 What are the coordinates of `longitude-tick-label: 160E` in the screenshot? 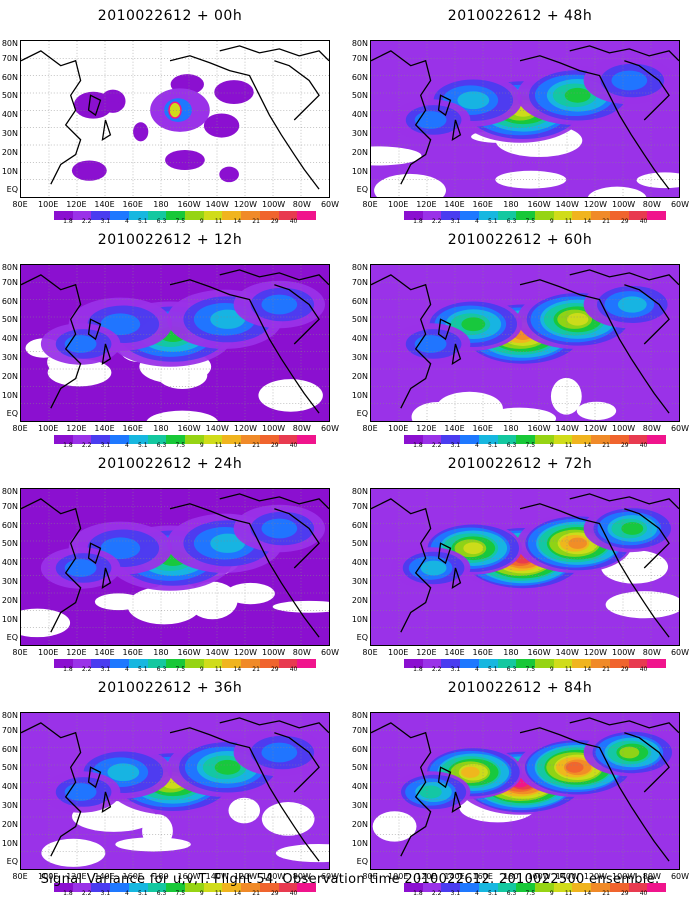 It's located at (132, 428).